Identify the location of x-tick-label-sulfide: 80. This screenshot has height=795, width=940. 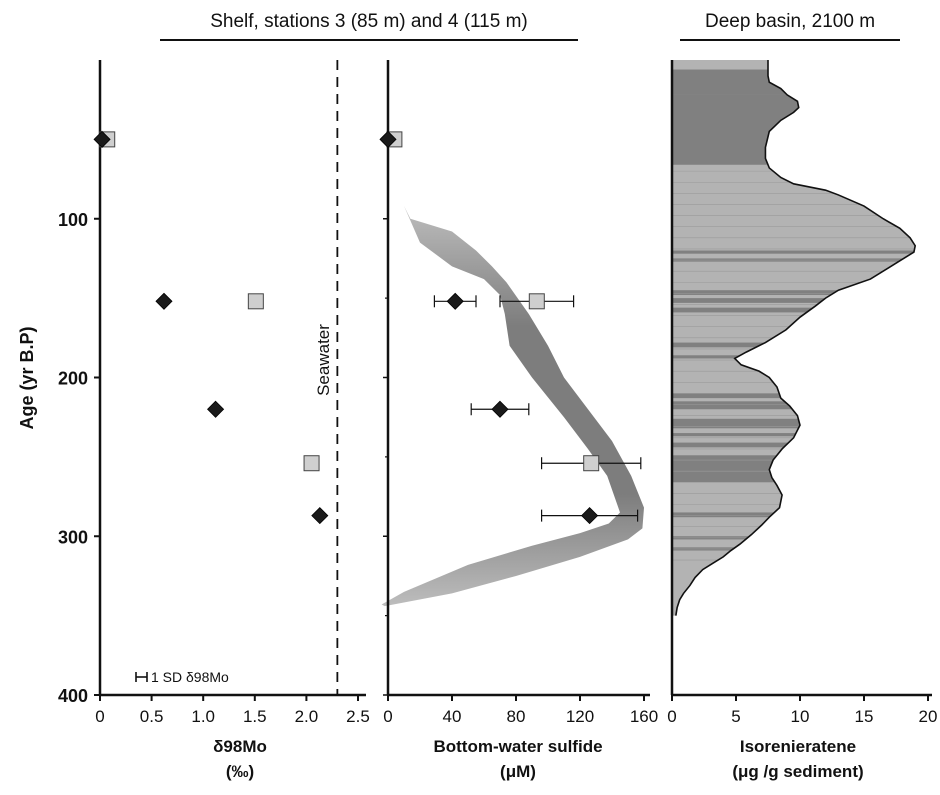
(516, 716).